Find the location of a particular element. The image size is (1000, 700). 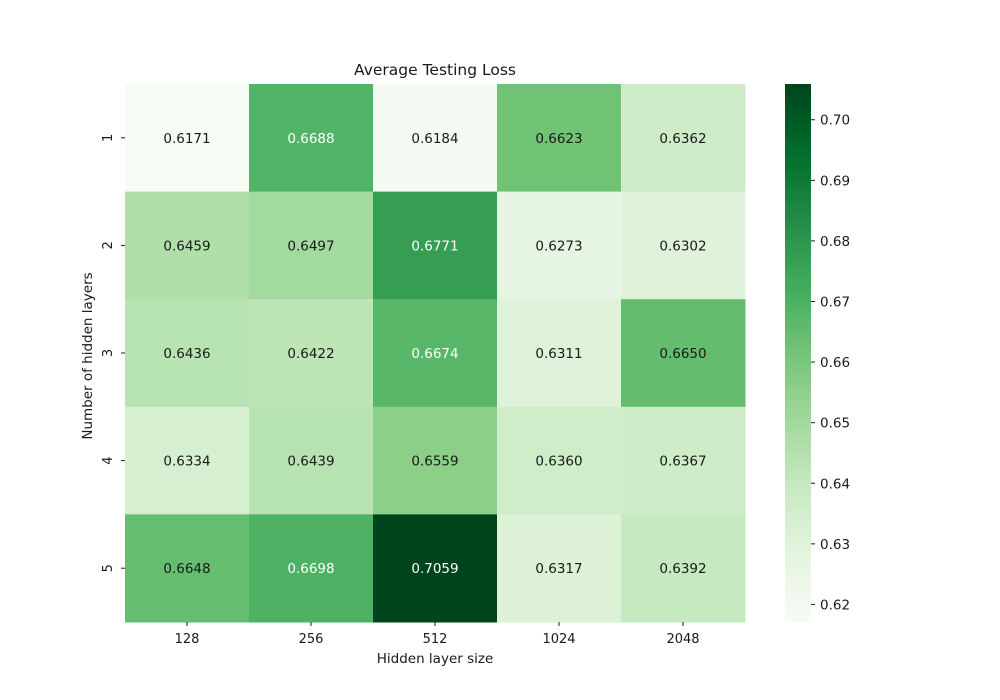

y-axis-label: Number of hidden layers is located at coordinates (88, 355).